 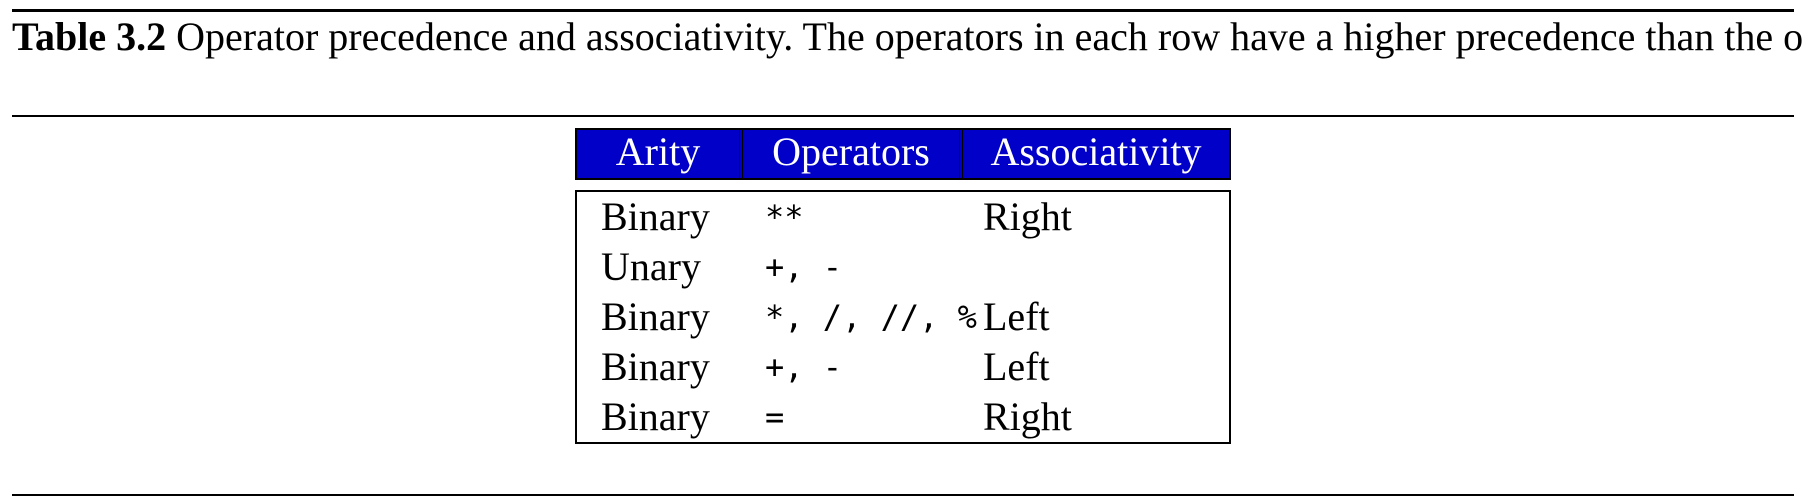 I want to click on table-row: Binary *, /, //, % Left, so click(x=903, y=317).